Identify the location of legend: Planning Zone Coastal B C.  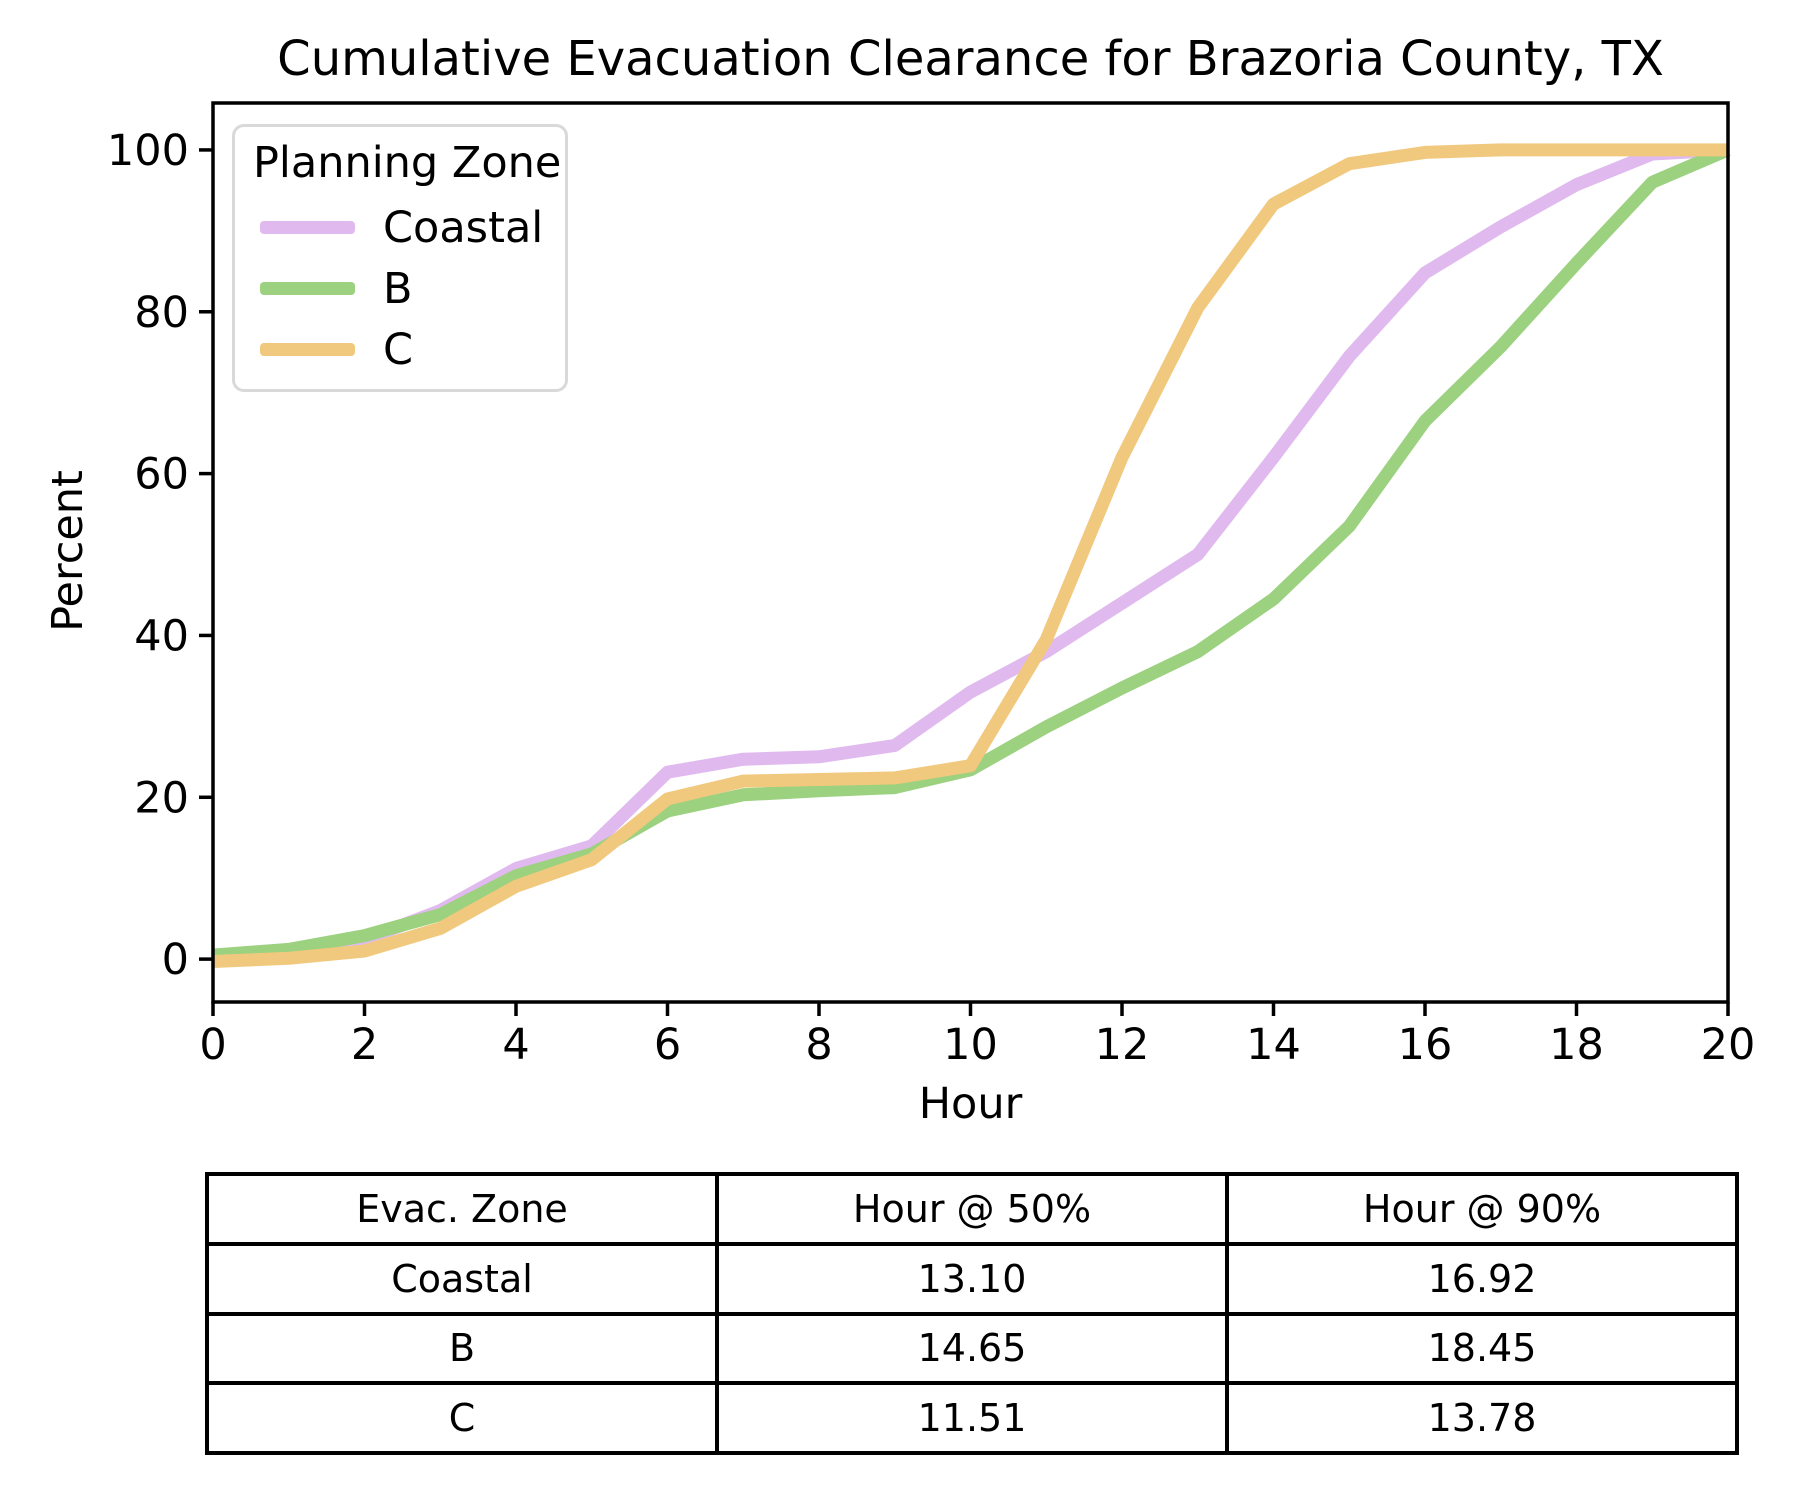
(400, 258).